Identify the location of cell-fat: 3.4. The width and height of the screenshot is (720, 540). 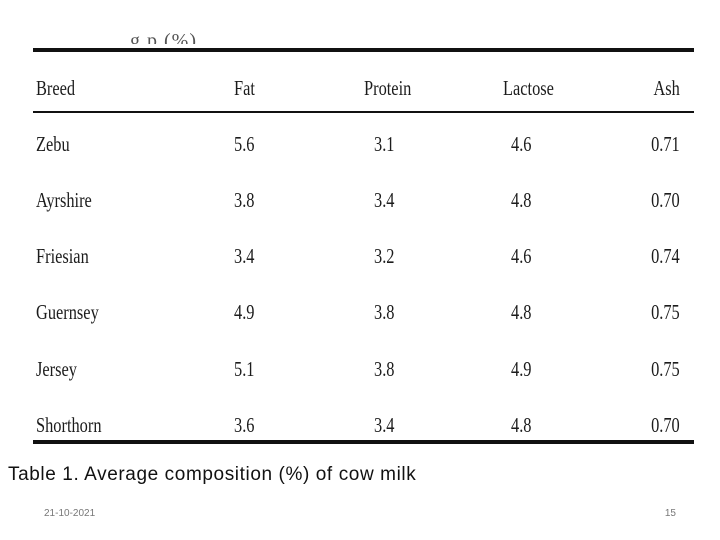
(244, 256).